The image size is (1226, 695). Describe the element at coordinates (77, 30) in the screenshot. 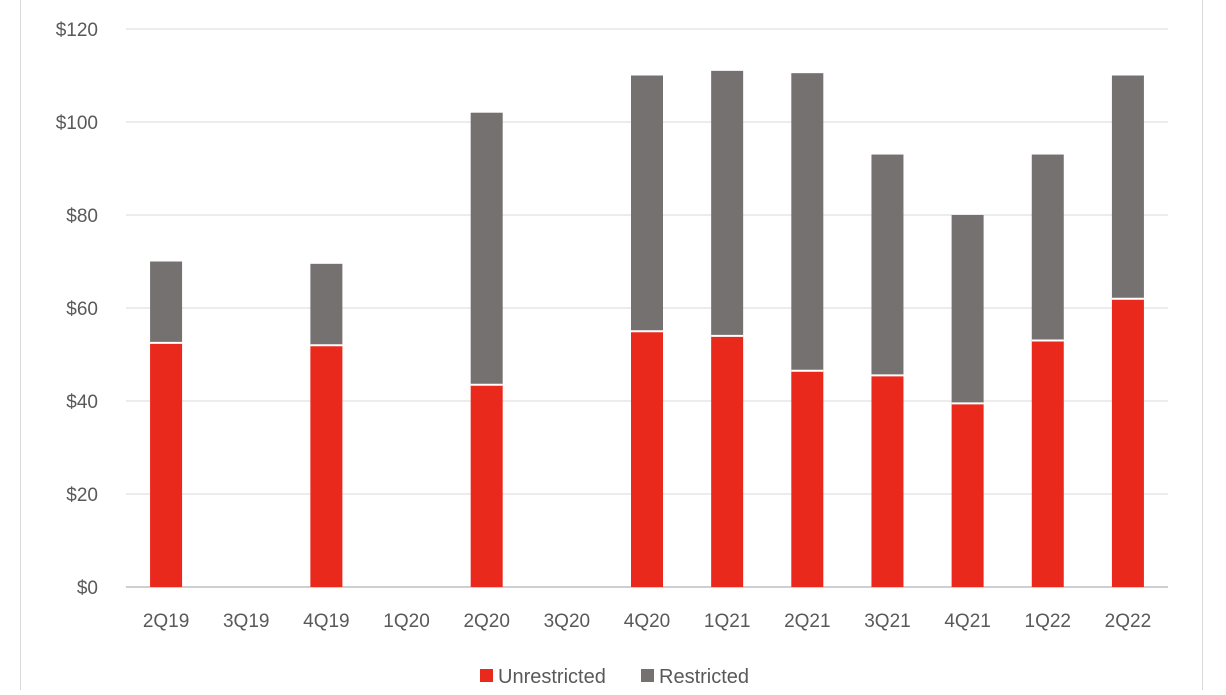

I see `y-tick-label: $120` at that location.